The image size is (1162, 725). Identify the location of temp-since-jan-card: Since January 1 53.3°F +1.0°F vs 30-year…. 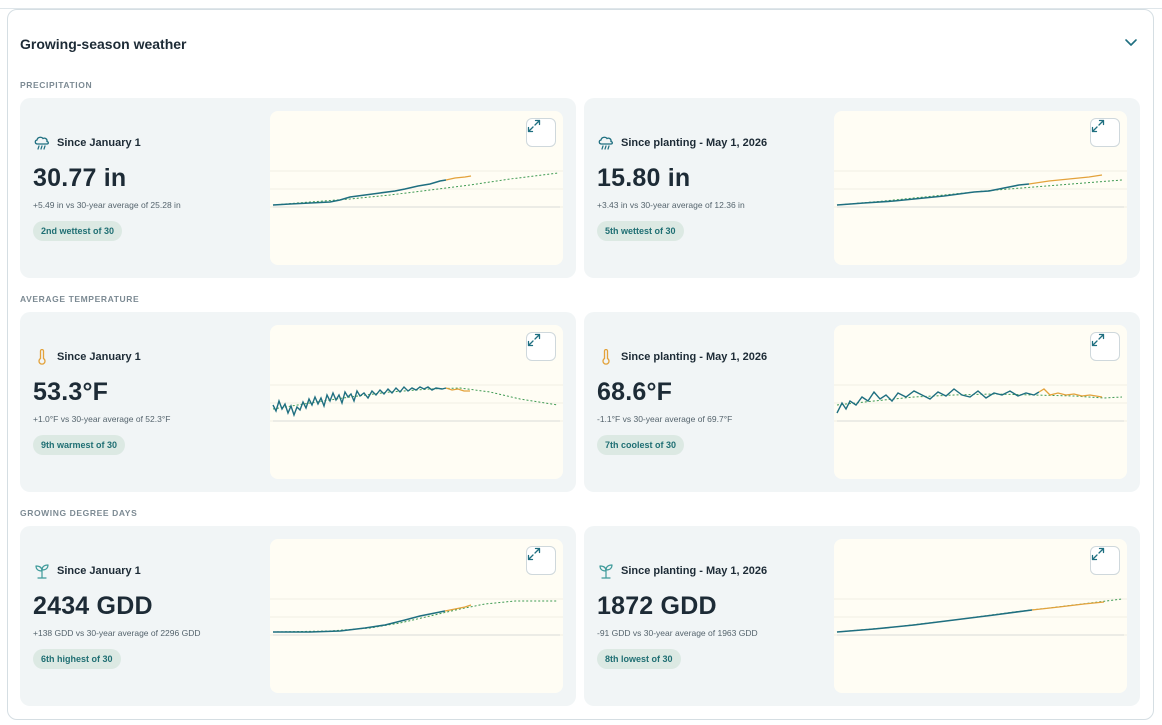
(298, 402).